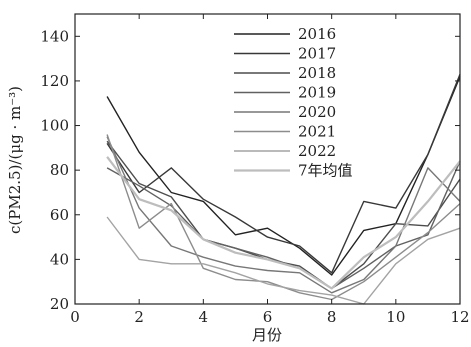  What do you see at coordinates (317, 73) in the screenshot?
I see `legend-label: 2018` at bounding box center [317, 73].